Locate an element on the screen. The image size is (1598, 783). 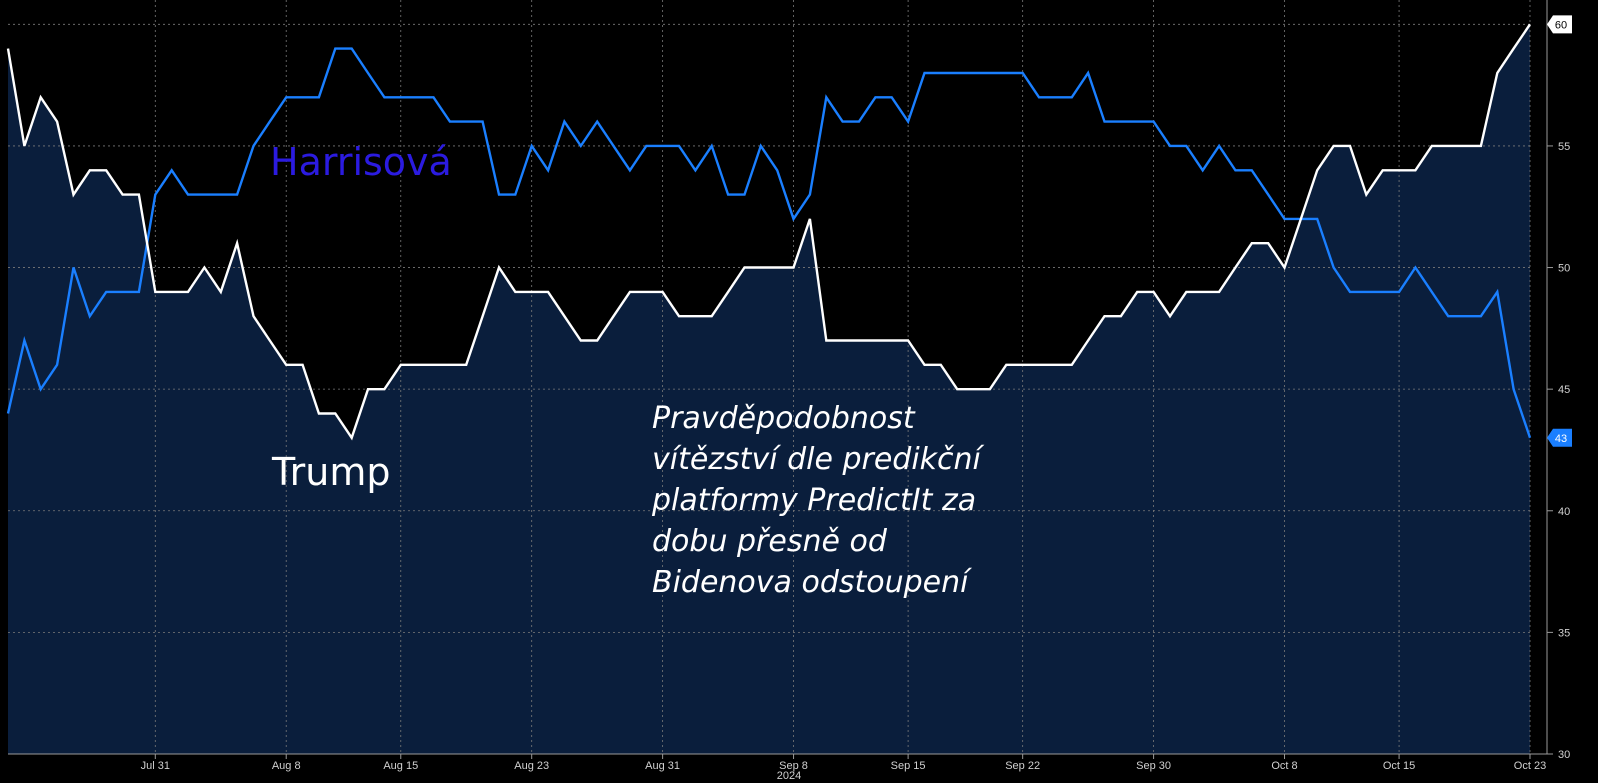
last-value-badge-harris is located at coordinates (1559, 437).